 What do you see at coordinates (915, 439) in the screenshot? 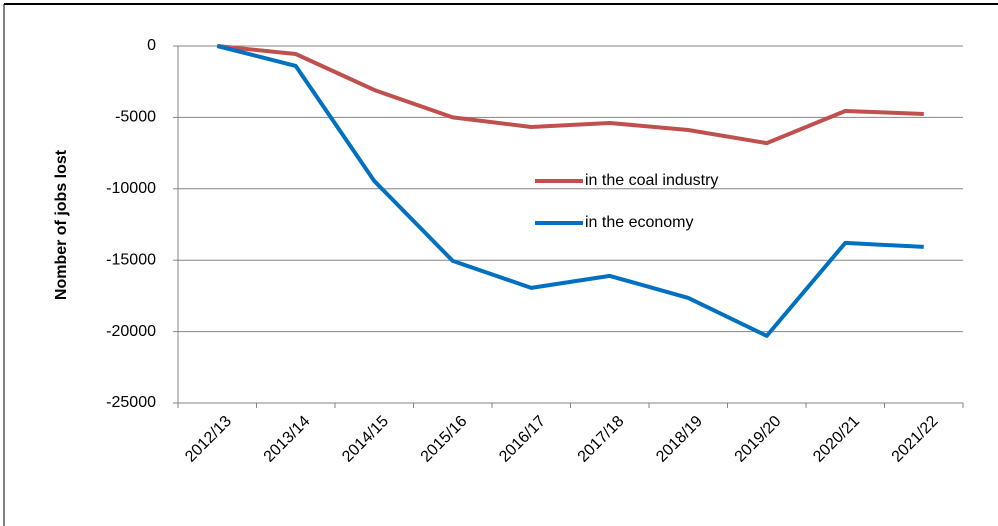
I see `x-tick-label: 2021/22` at bounding box center [915, 439].